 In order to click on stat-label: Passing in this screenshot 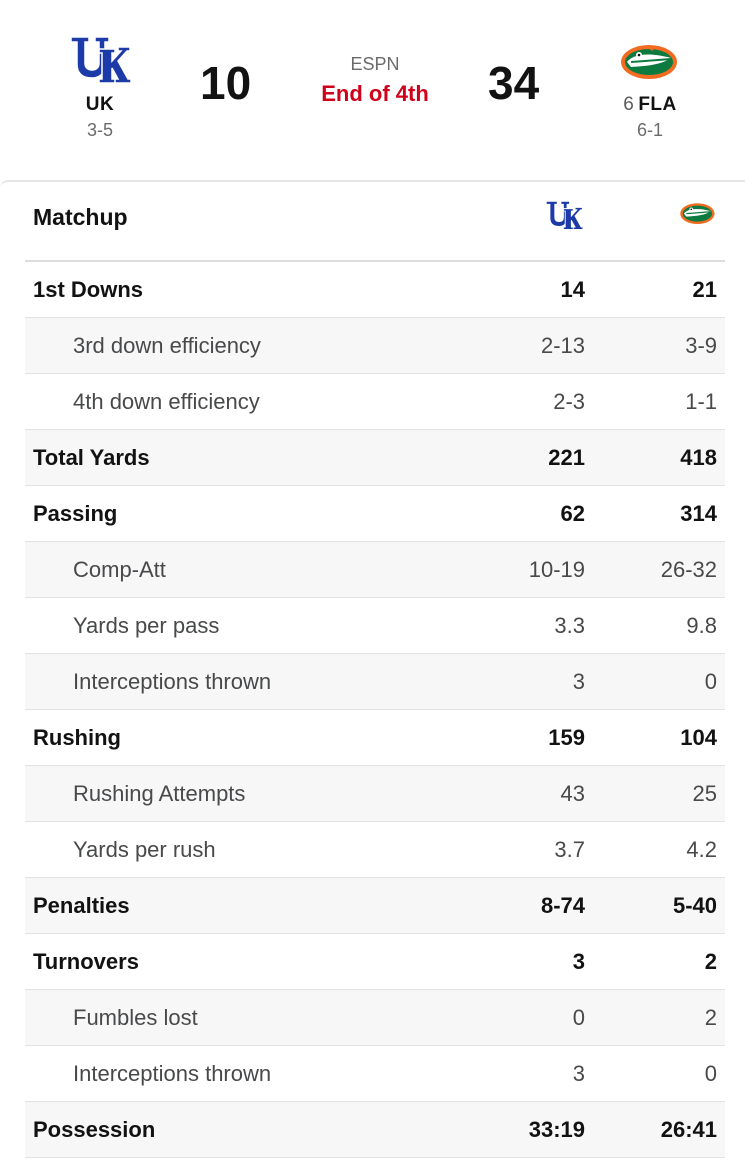, I will do `click(75, 513)`.